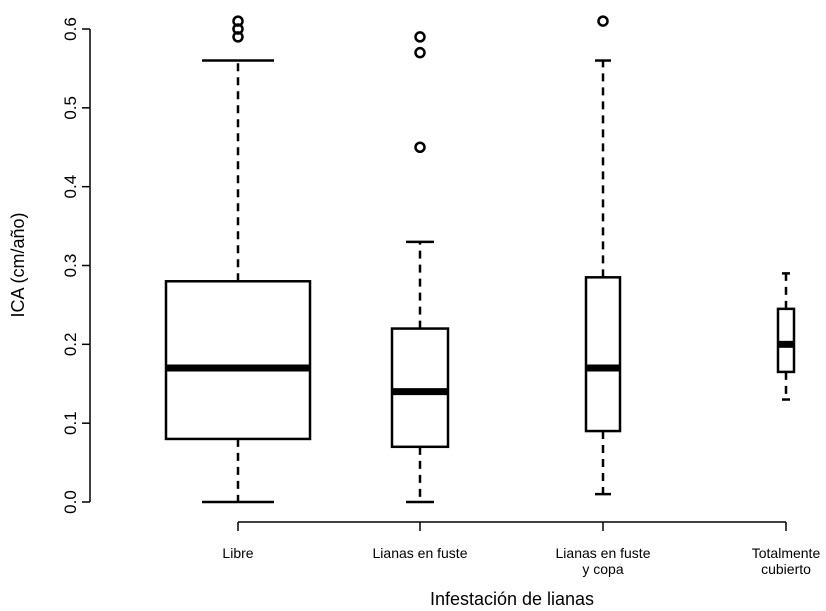 The image size is (826, 611). I want to click on y-axis-title: ICA (cm/año), so click(18, 264).